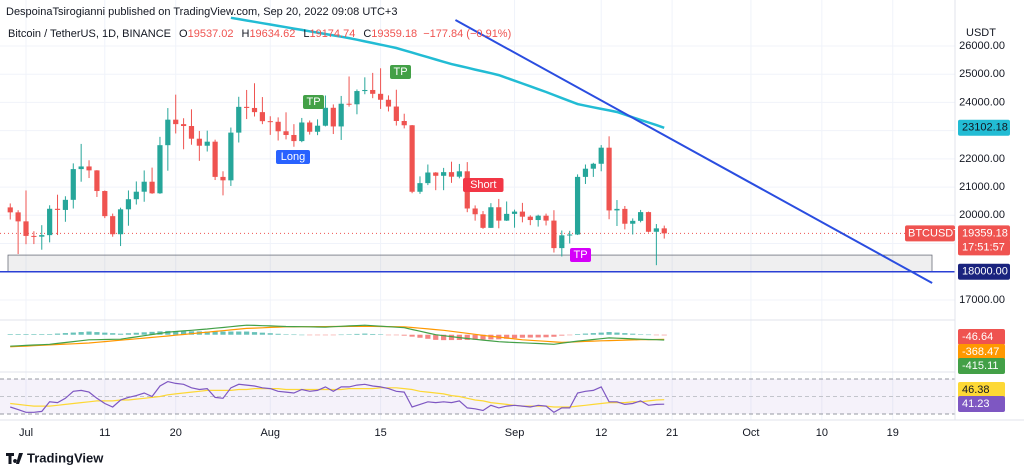 The image size is (1024, 473). What do you see at coordinates (104, 433) in the screenshot?
I see `x-tick-label: 11` at bounding box center [104, 433].